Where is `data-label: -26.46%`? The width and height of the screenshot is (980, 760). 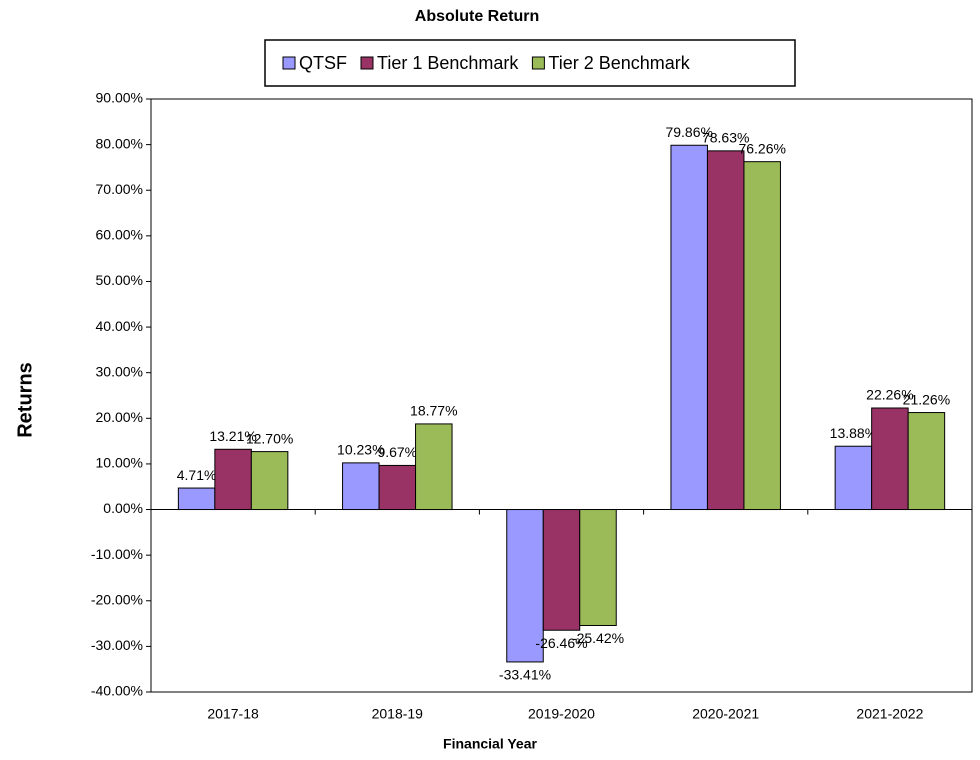
data-label: -26.46% is located at coordinates (561, 643).